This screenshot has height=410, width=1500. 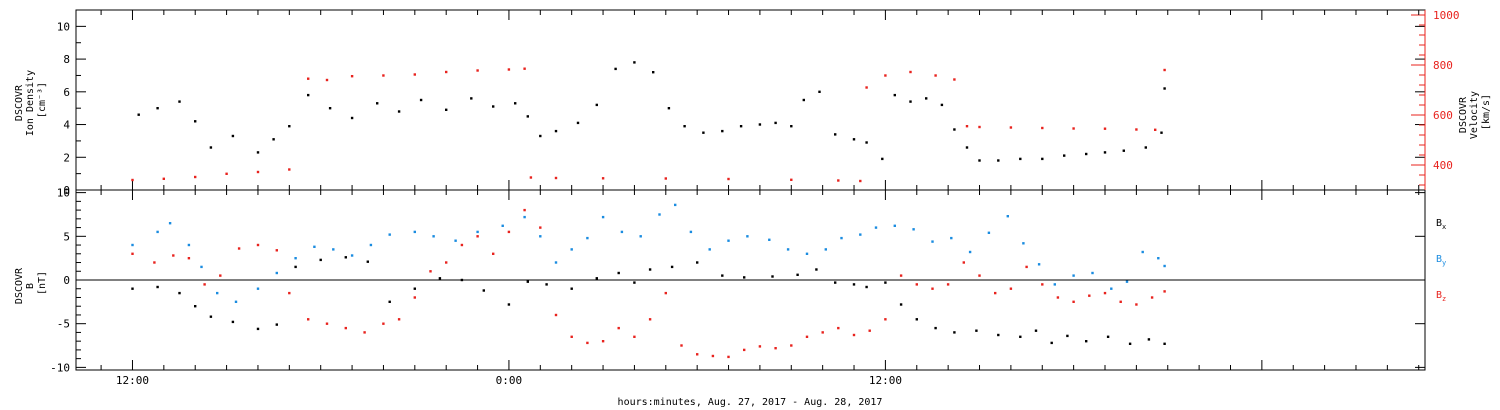 I want to click on plasma-right-axis-title-line: [km/s], so click(x=1486, y=112).